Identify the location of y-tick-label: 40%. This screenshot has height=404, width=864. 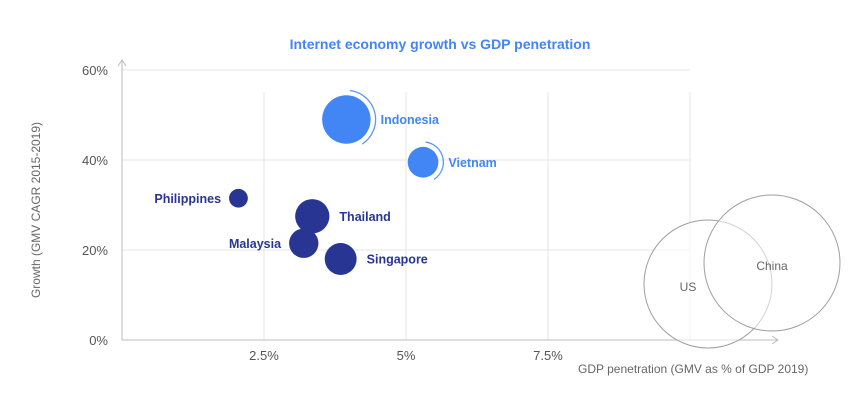
(95, 160).